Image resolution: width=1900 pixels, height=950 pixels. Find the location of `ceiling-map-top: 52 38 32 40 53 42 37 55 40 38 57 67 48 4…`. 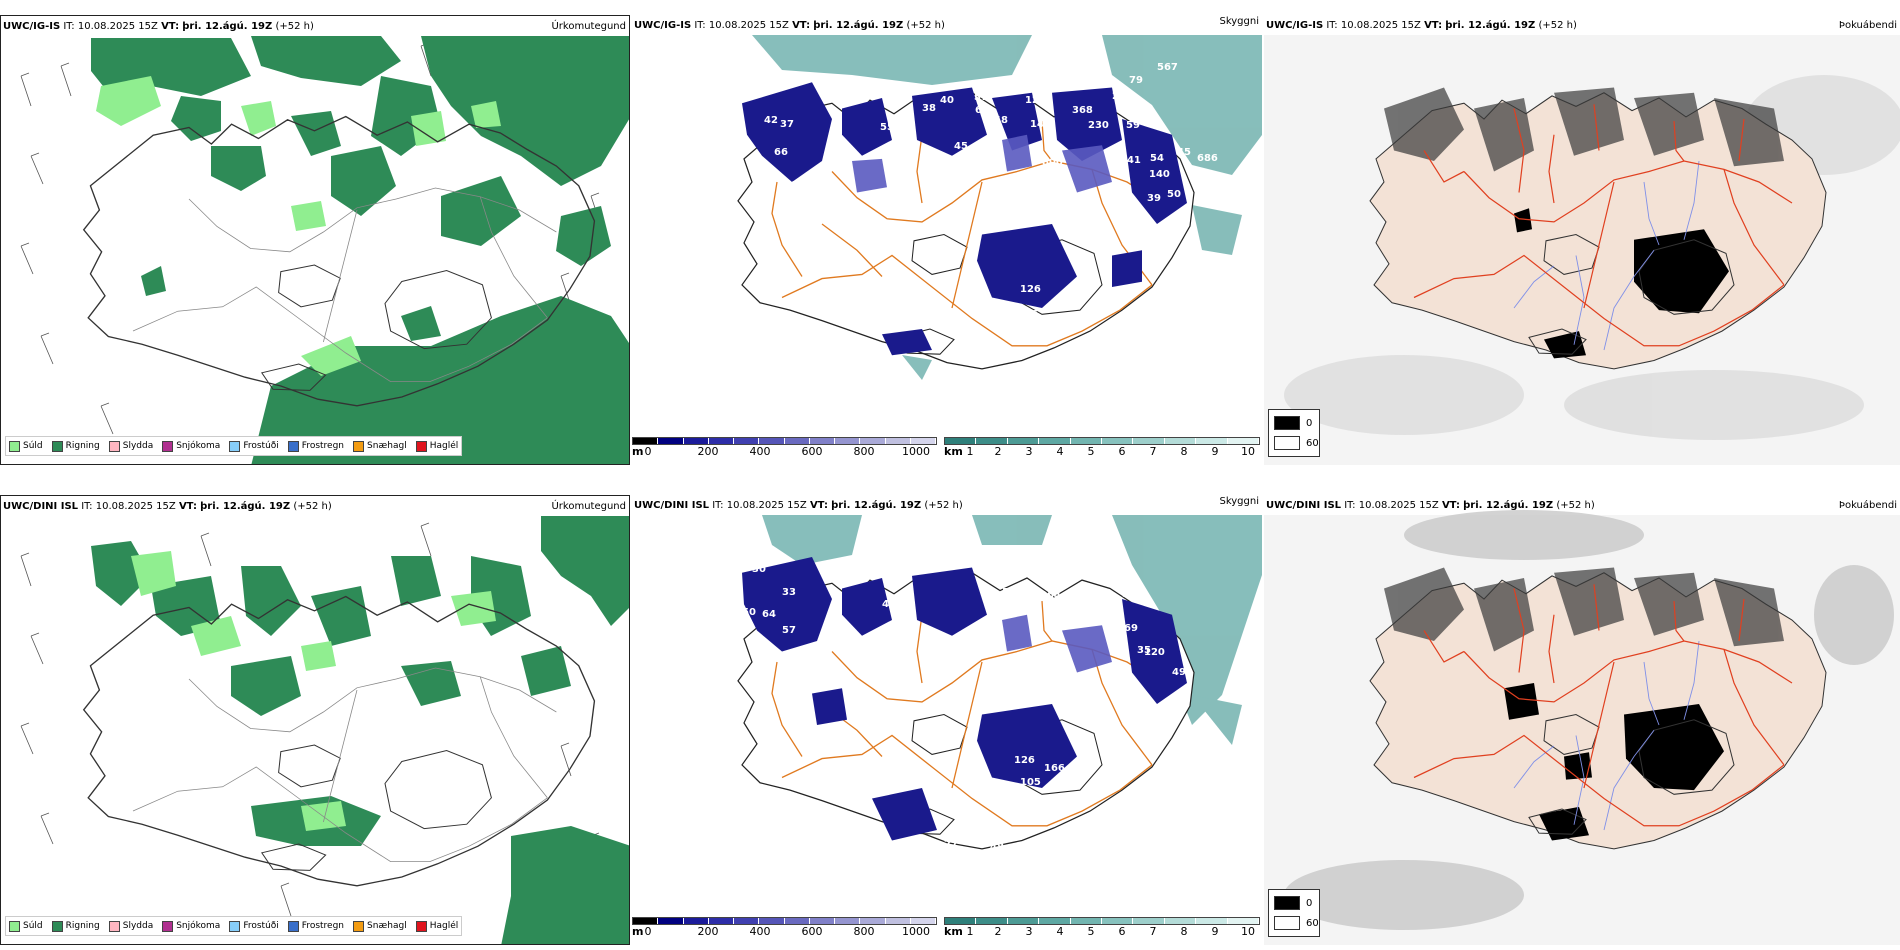

ceiling-map-top: 52 38 32 40 53 42 37 55 40 38 57 67 48 4… is located at coordinates (986, 216).